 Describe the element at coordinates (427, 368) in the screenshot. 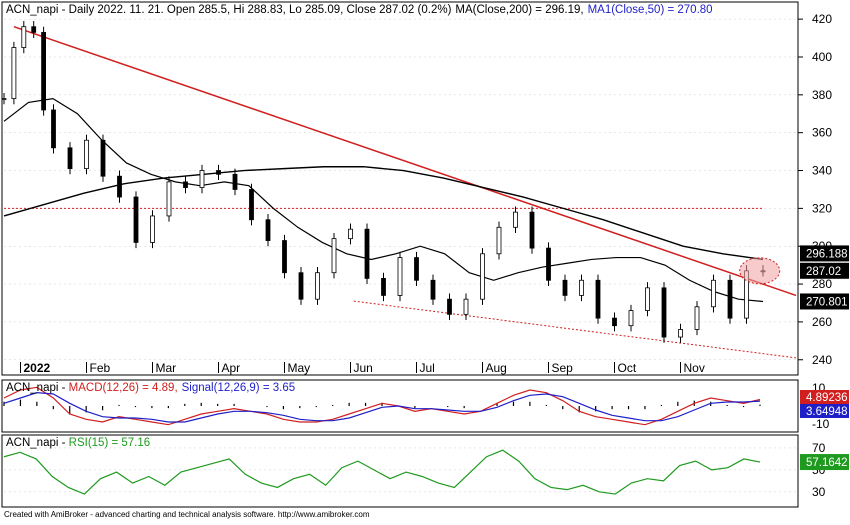

I see `price-x-tick-label: Jul` at that location.